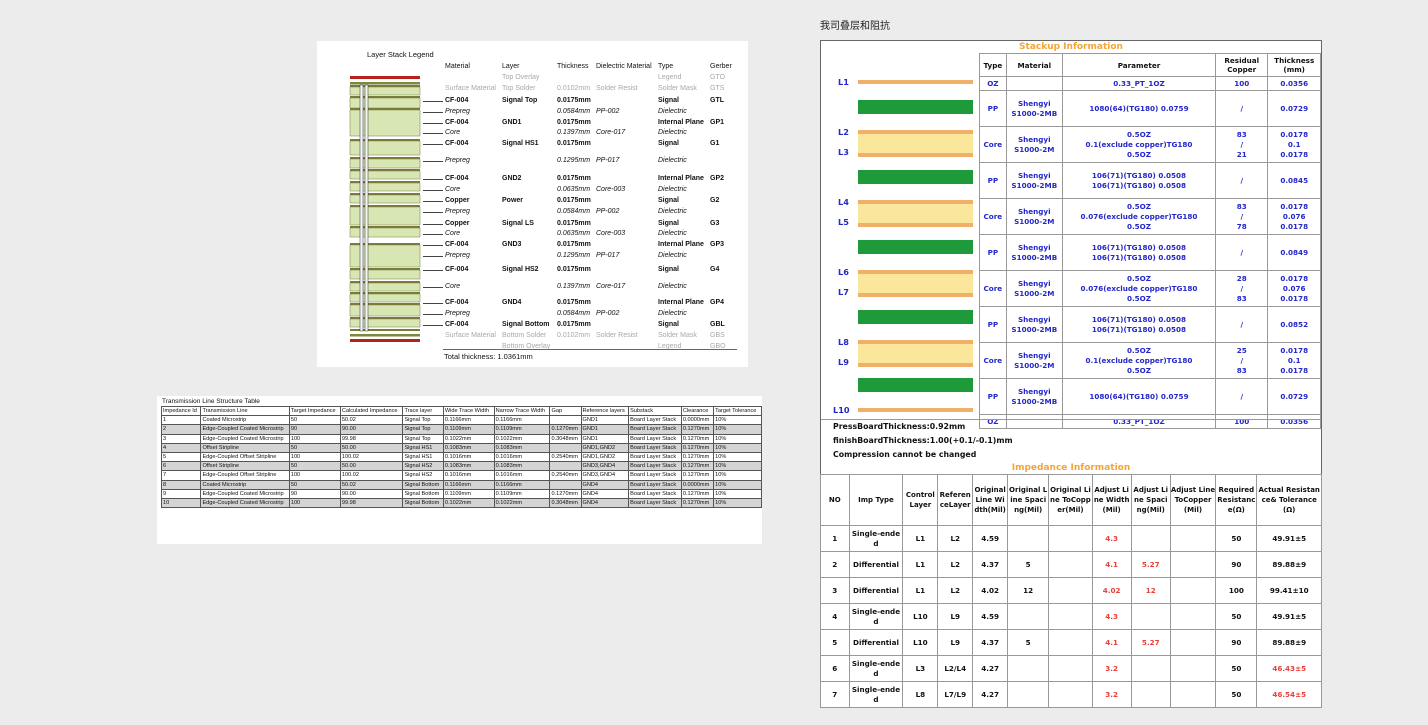 The image size is (1428, 725). Describe the element at coordinates (993, 288) in the screenshot. I see `stackup-cell-type: Core` at that location.